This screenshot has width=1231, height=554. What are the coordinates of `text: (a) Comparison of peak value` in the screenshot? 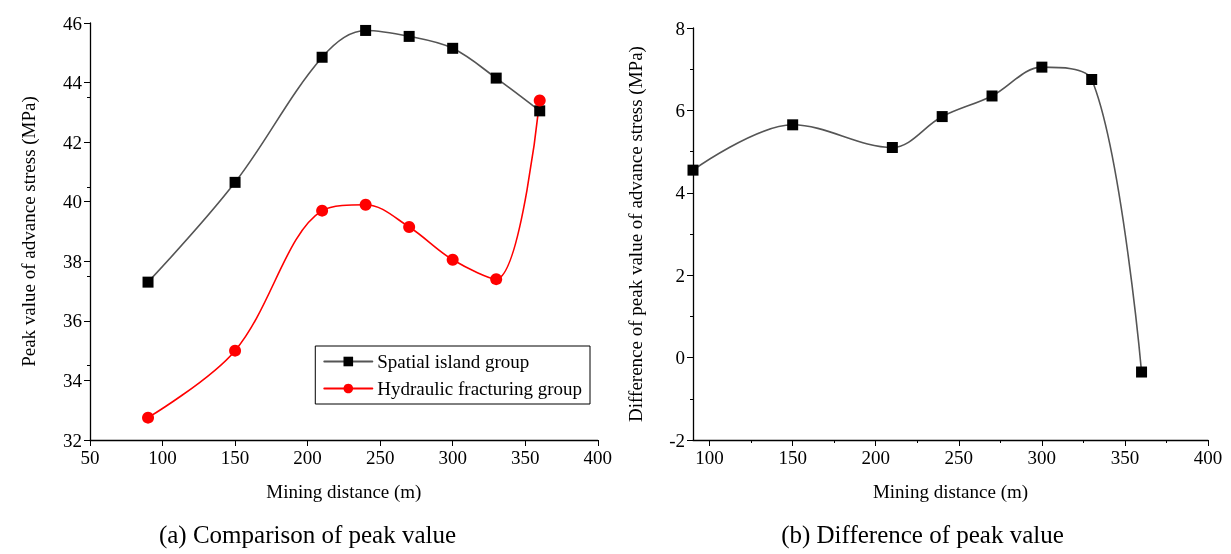 It's located at (307, 535).